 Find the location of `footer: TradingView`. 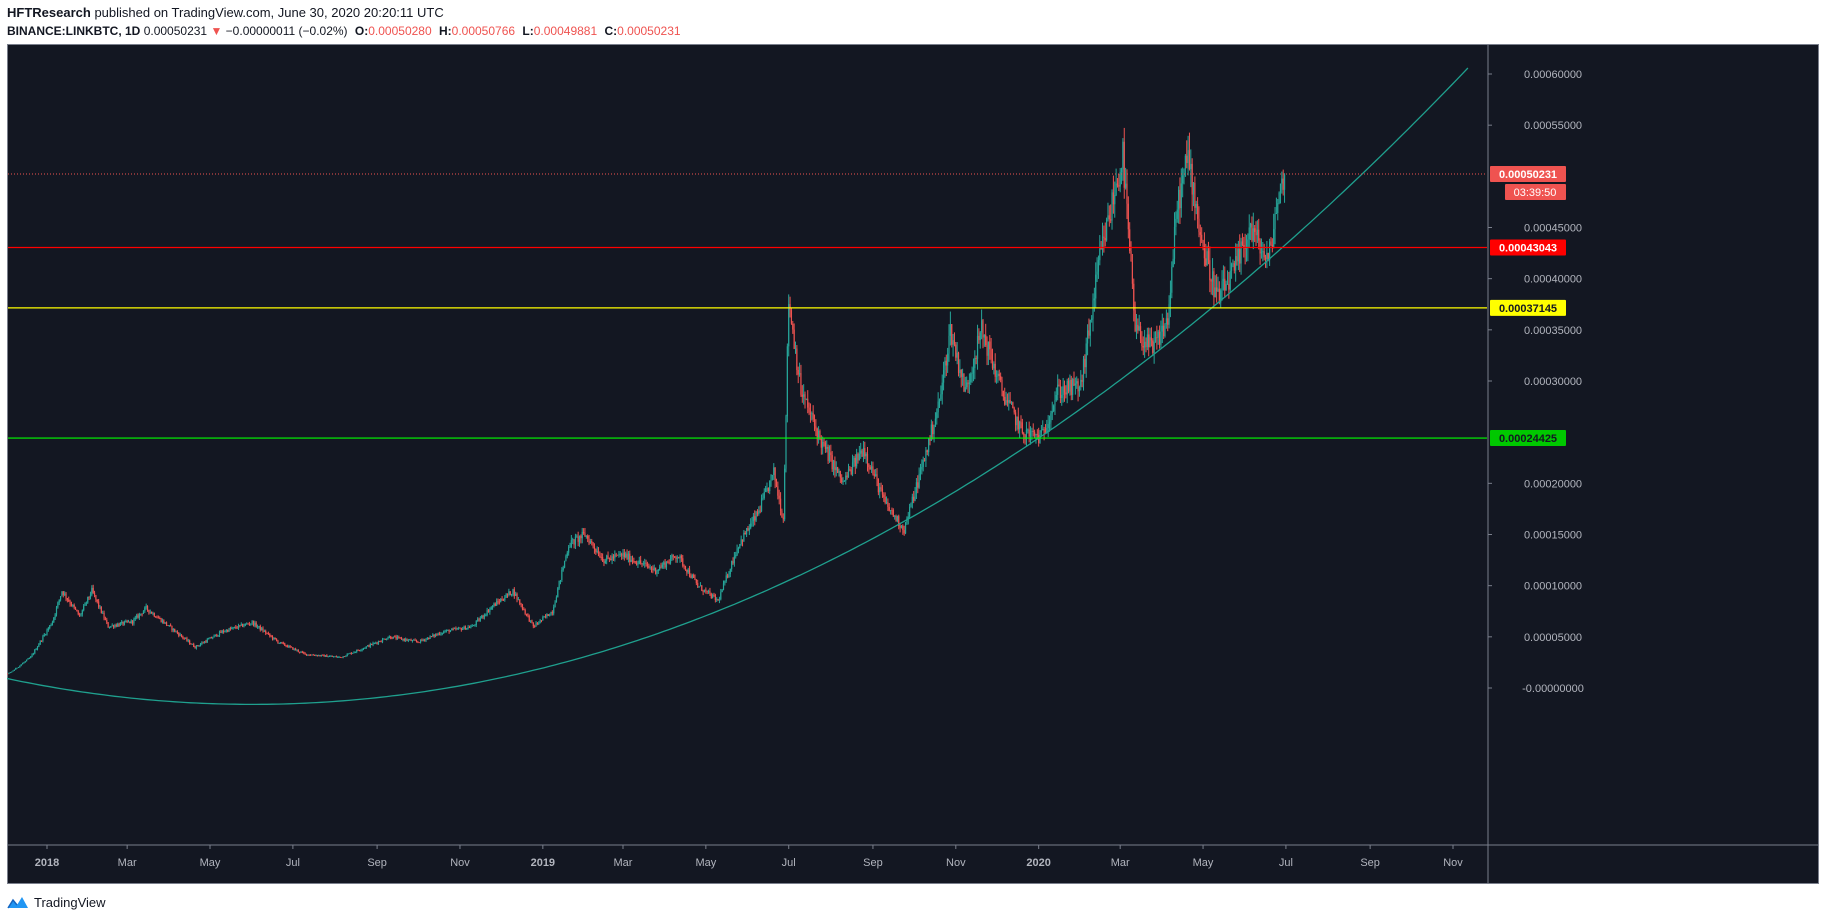

footer: TradingView is located at coordinates (56, 902).